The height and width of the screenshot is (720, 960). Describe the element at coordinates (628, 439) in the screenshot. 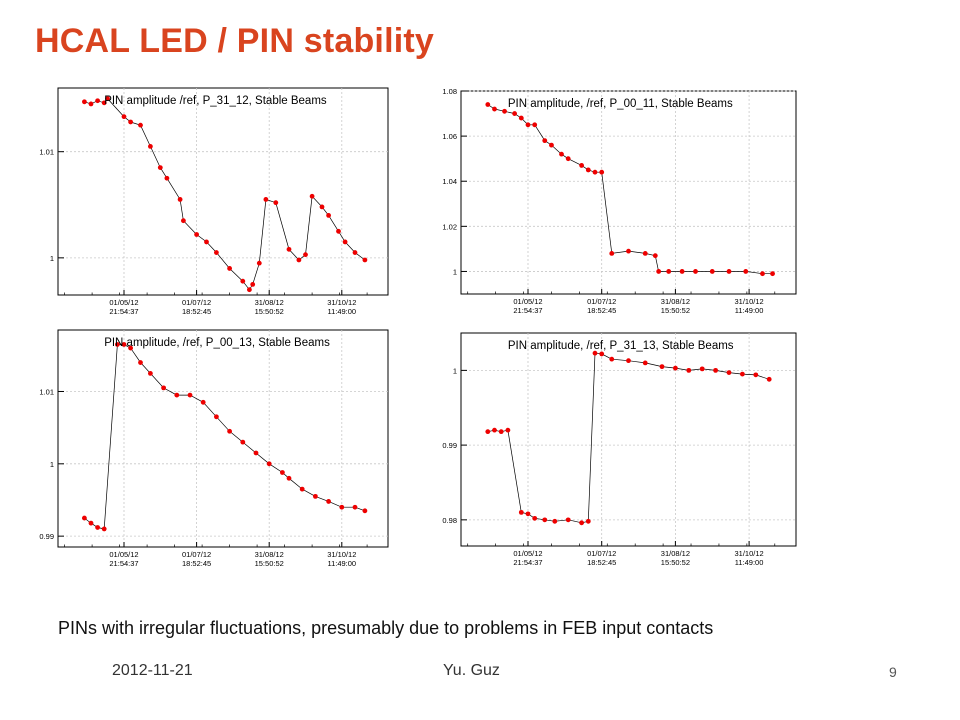

I see `plot-frame` at that location.